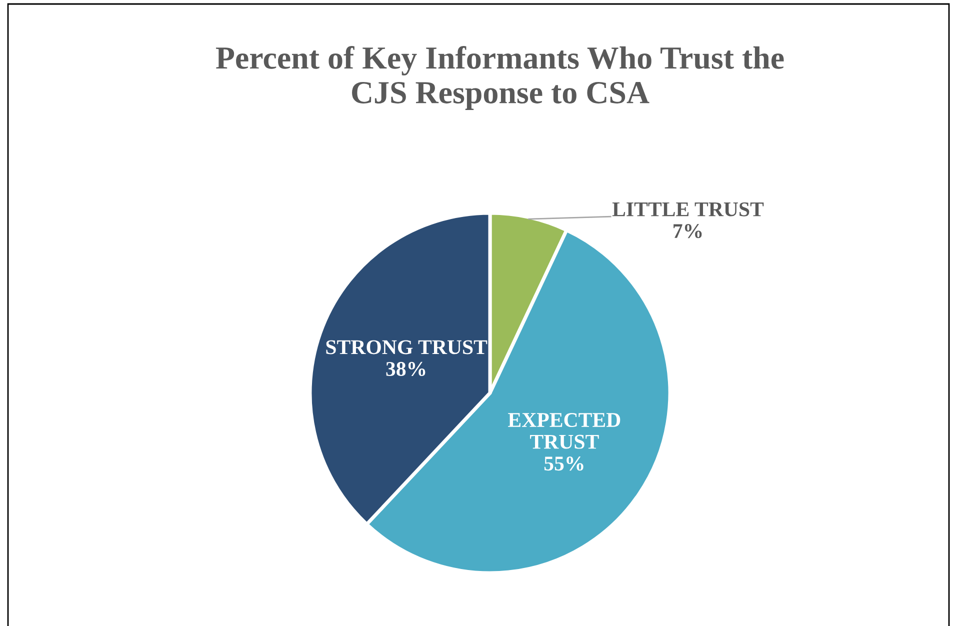 This screenshot has height=626, width=957. I want to click on slice-label: EXPECTED TRUST, so click(564, 431).